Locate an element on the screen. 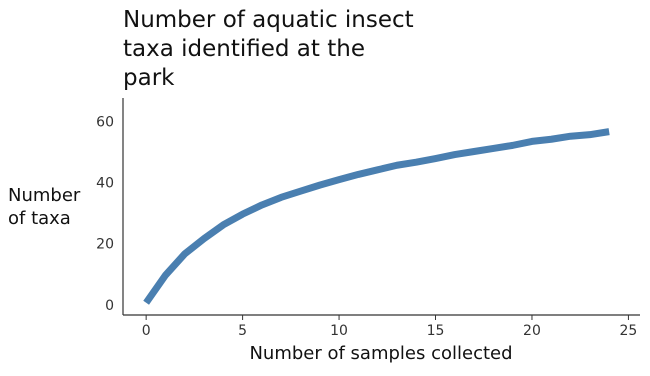 The height and width of the screenshot is (376, 650). x-tick-label: 15 is located at coordinates (436, 331).